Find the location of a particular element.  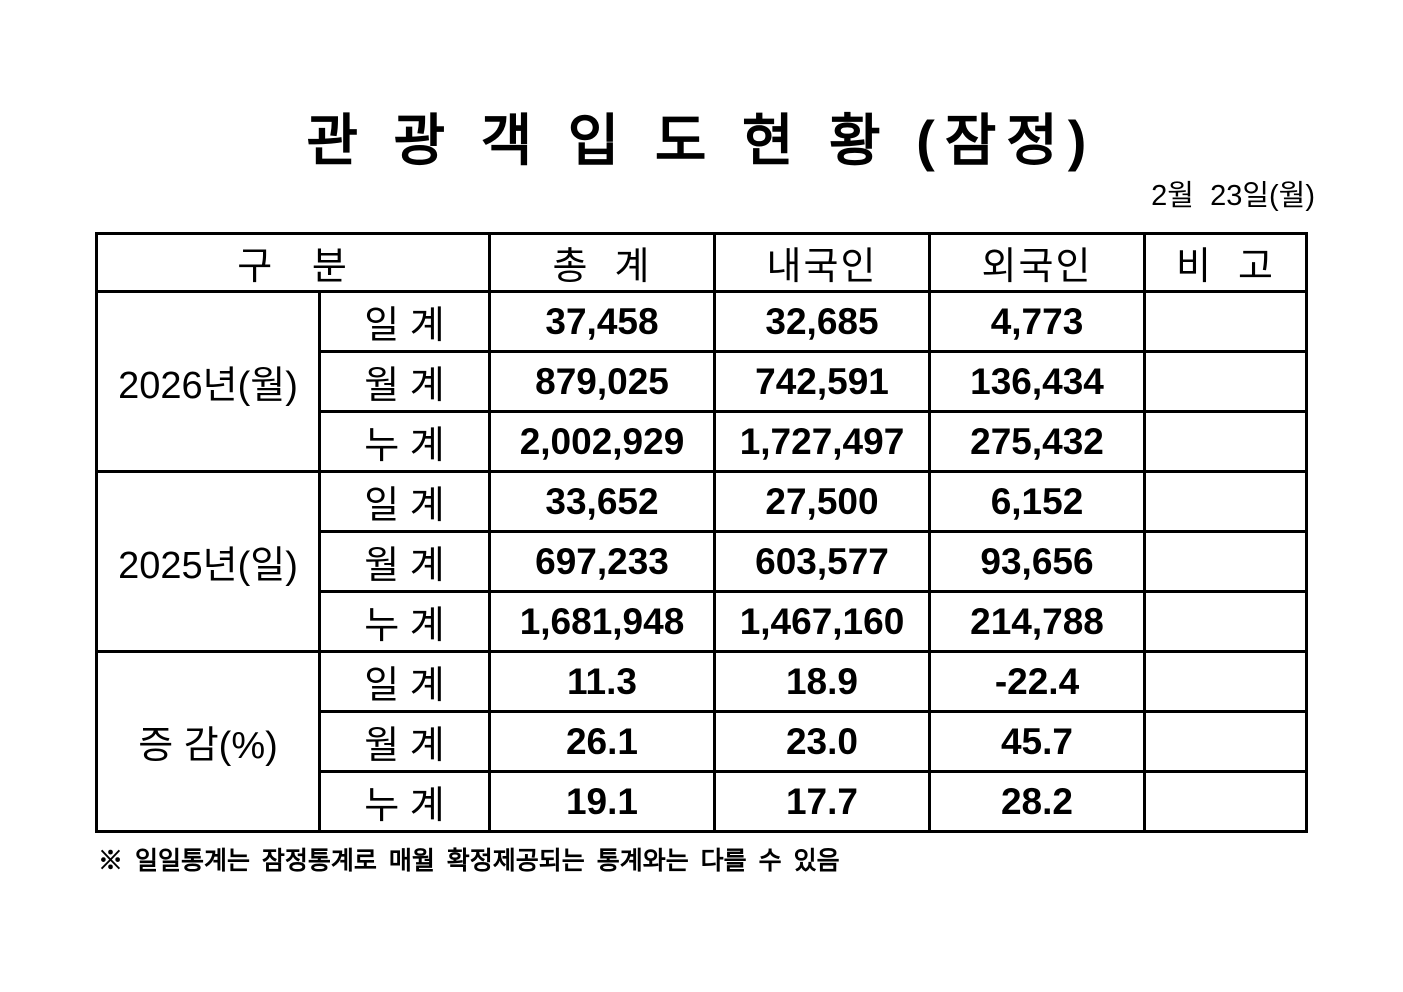

cell-domestic: 17.7 is located at coordinates (822, 801).